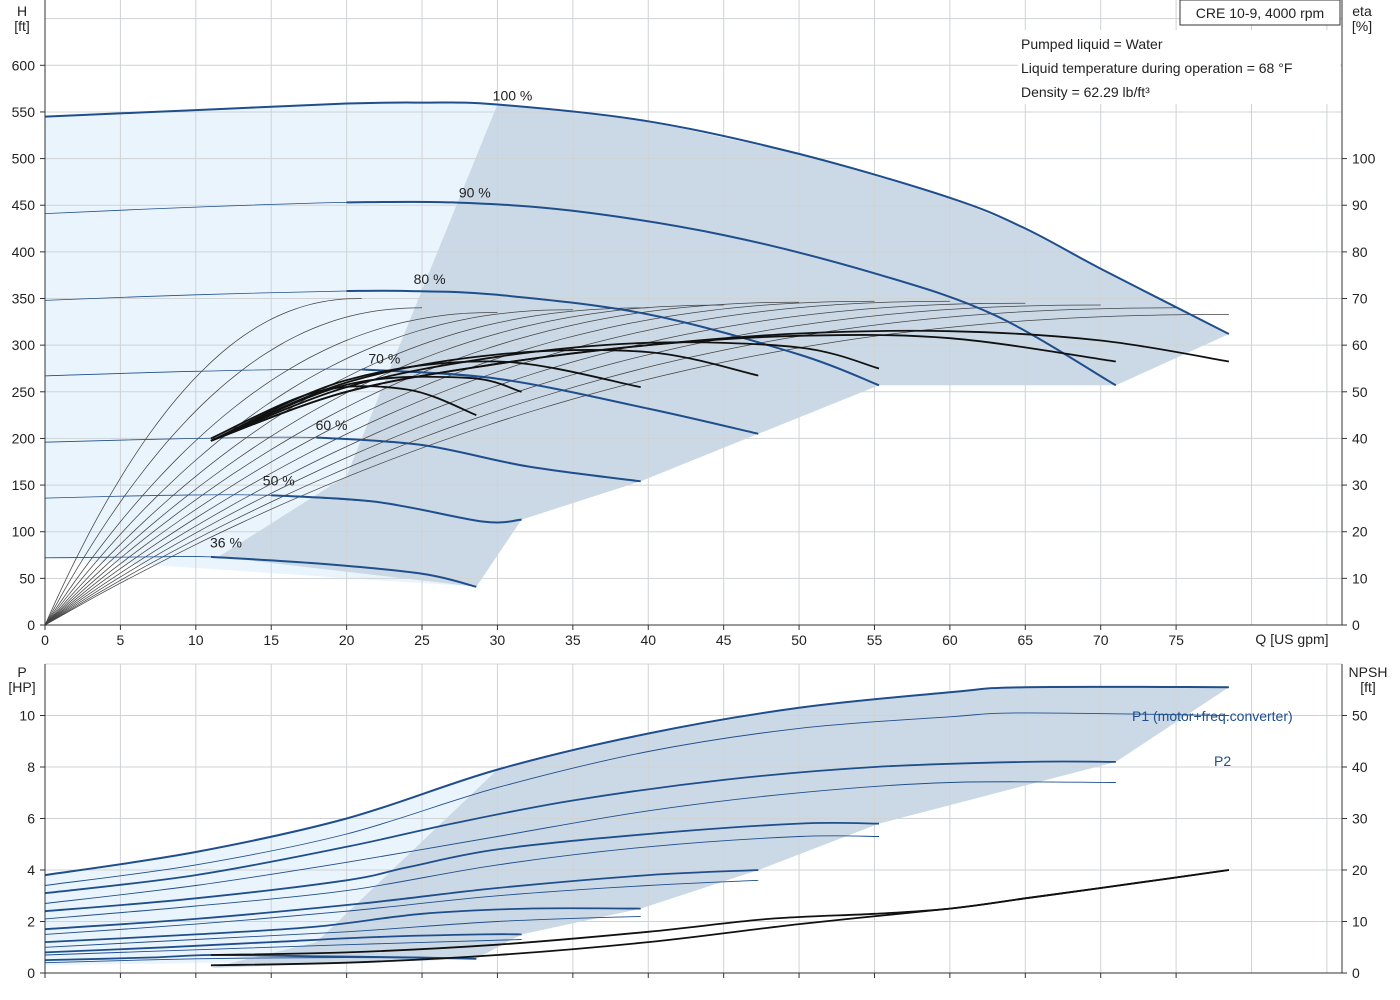  What do you see at coordinates (1026, 640) in the screenshot?
I see `x-tick-label: 65` at bounding box center [1026, 640].